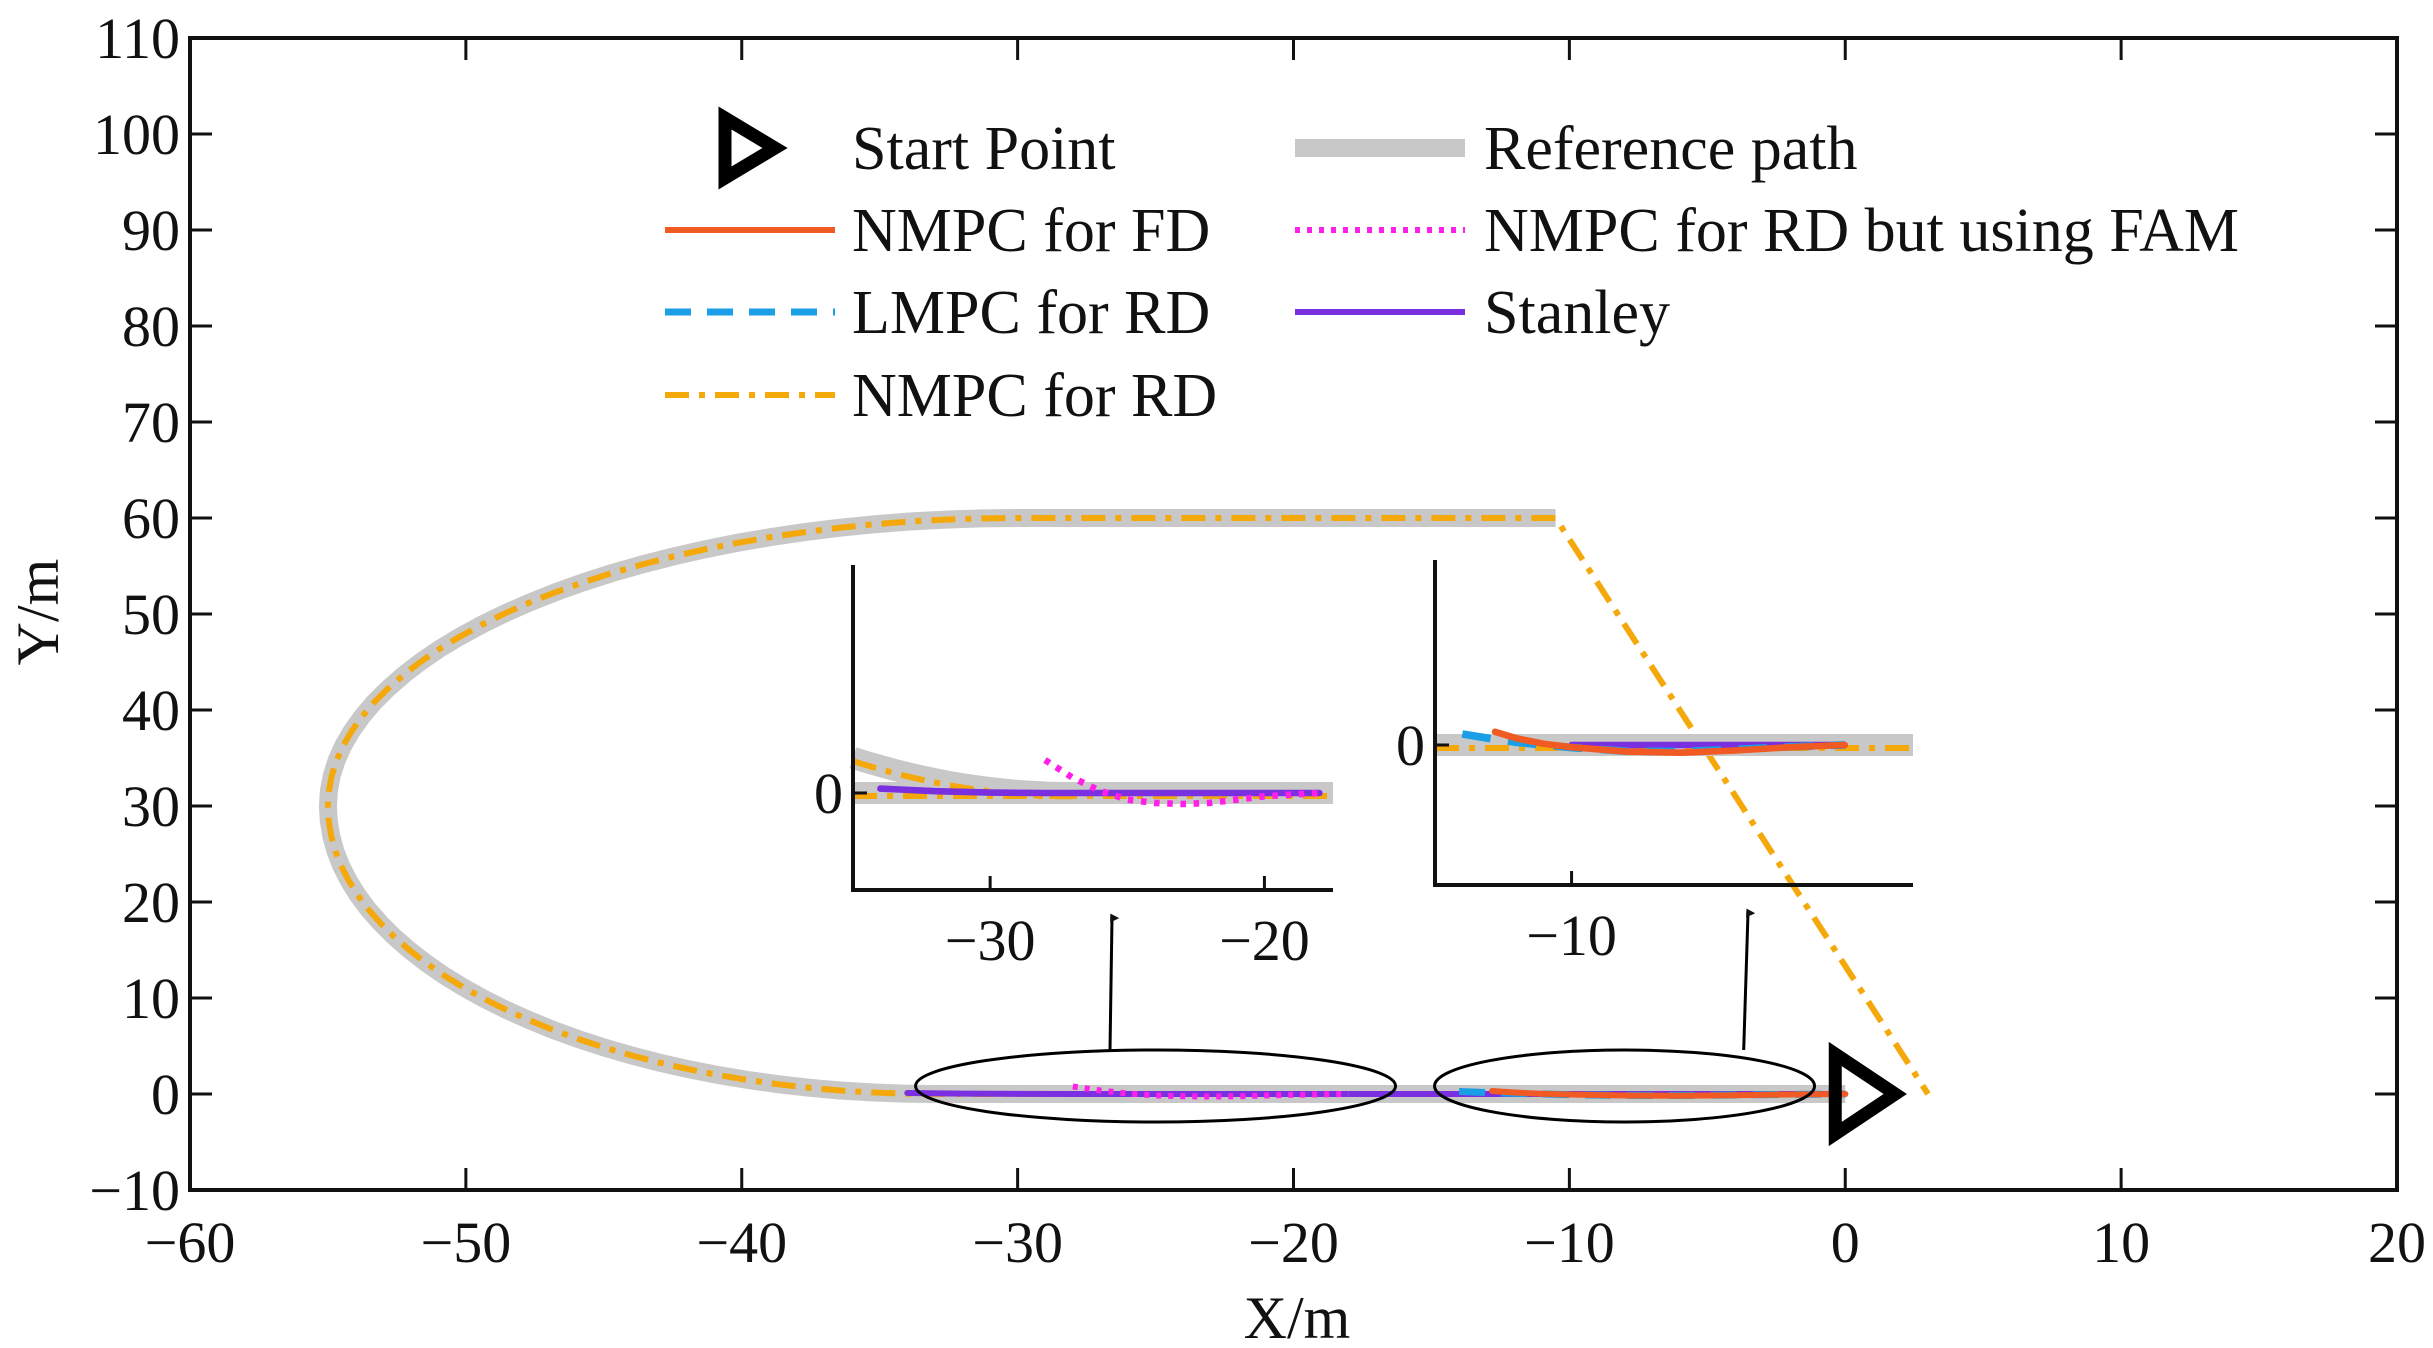  Describe the element at coordinates (1577, 313) in the screenshot. I see `legend-label: Stanley` at that location.